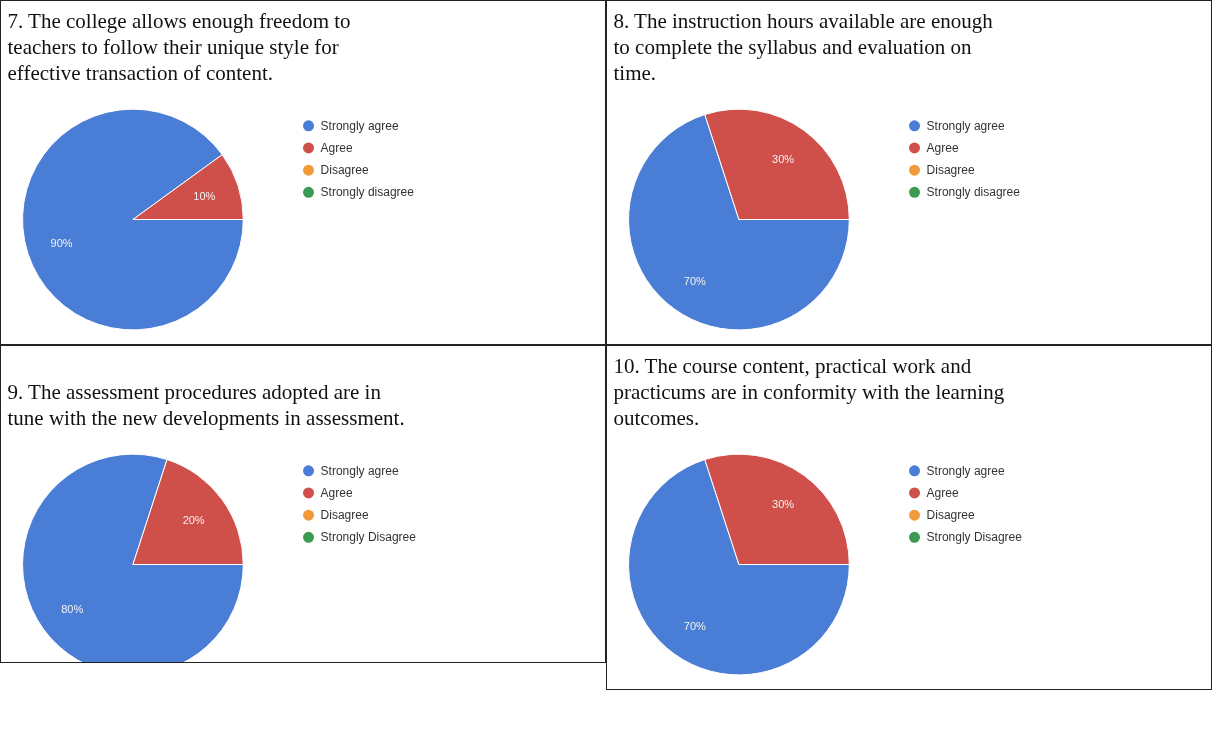  What do you see at coordinates (206, 405) in the screenshot?
I see `chart-title: 9. The assessment procedures adopted are in tune with the new developments in assessment.` at bounding box center [206, 405].